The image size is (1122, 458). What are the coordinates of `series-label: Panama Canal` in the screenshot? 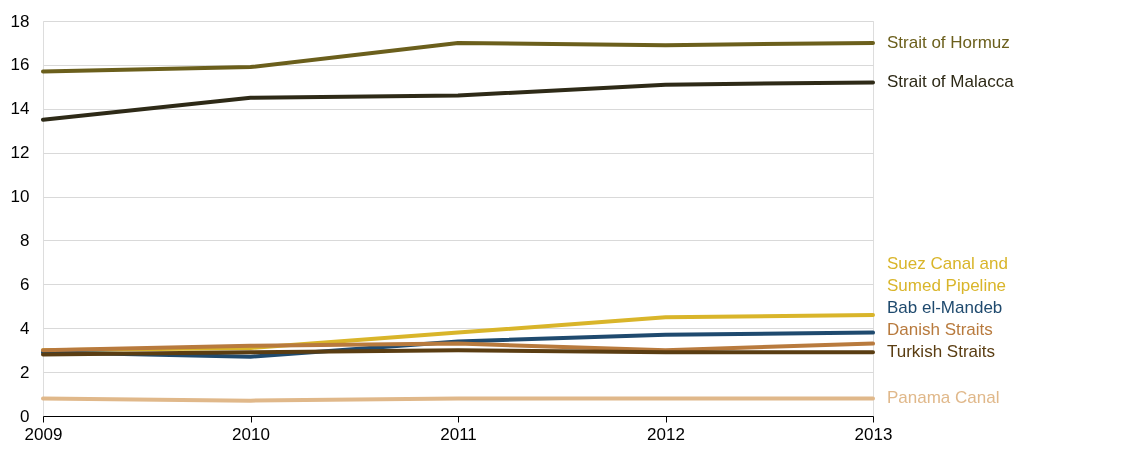 It's located at (943, 398).